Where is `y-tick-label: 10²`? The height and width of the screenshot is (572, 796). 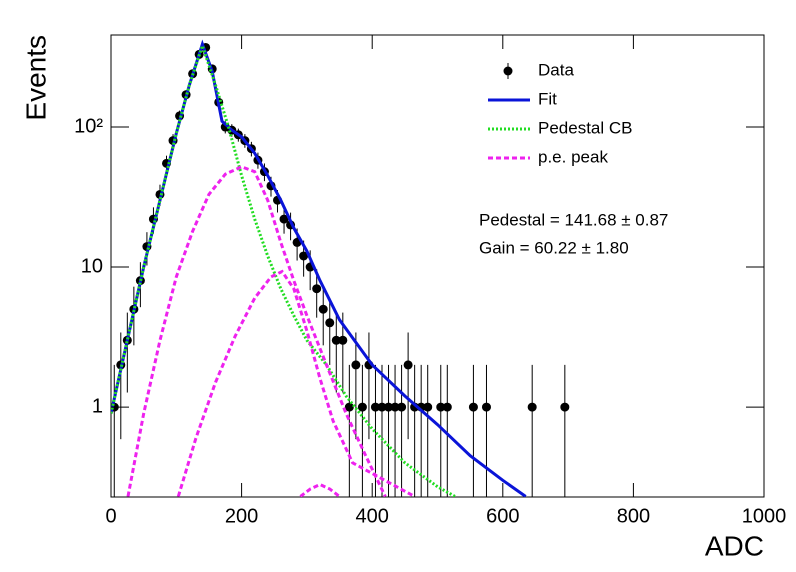 y-tick-label: 10² is located at coordinates (88, 126).